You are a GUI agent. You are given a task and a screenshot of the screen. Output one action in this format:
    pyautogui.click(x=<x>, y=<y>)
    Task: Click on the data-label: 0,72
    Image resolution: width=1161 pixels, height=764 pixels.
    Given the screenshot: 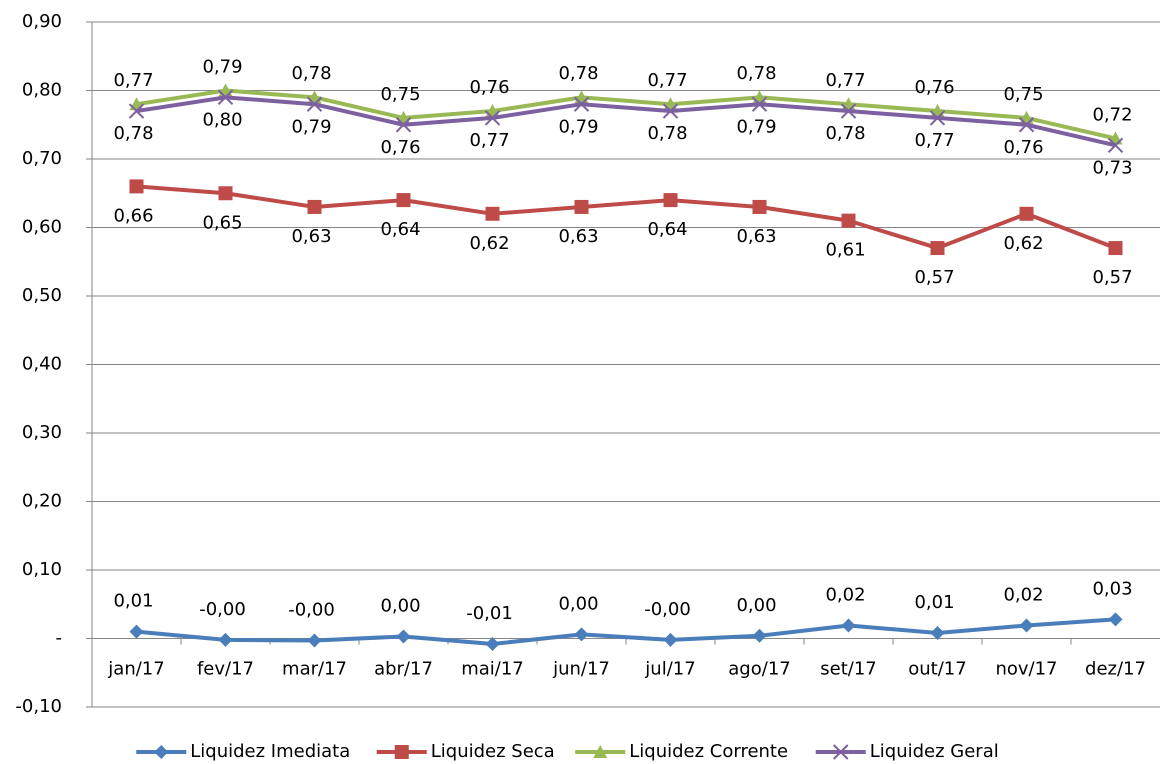 What is the action you would take?
    pyautogui.click(x=1112, y=114)
    